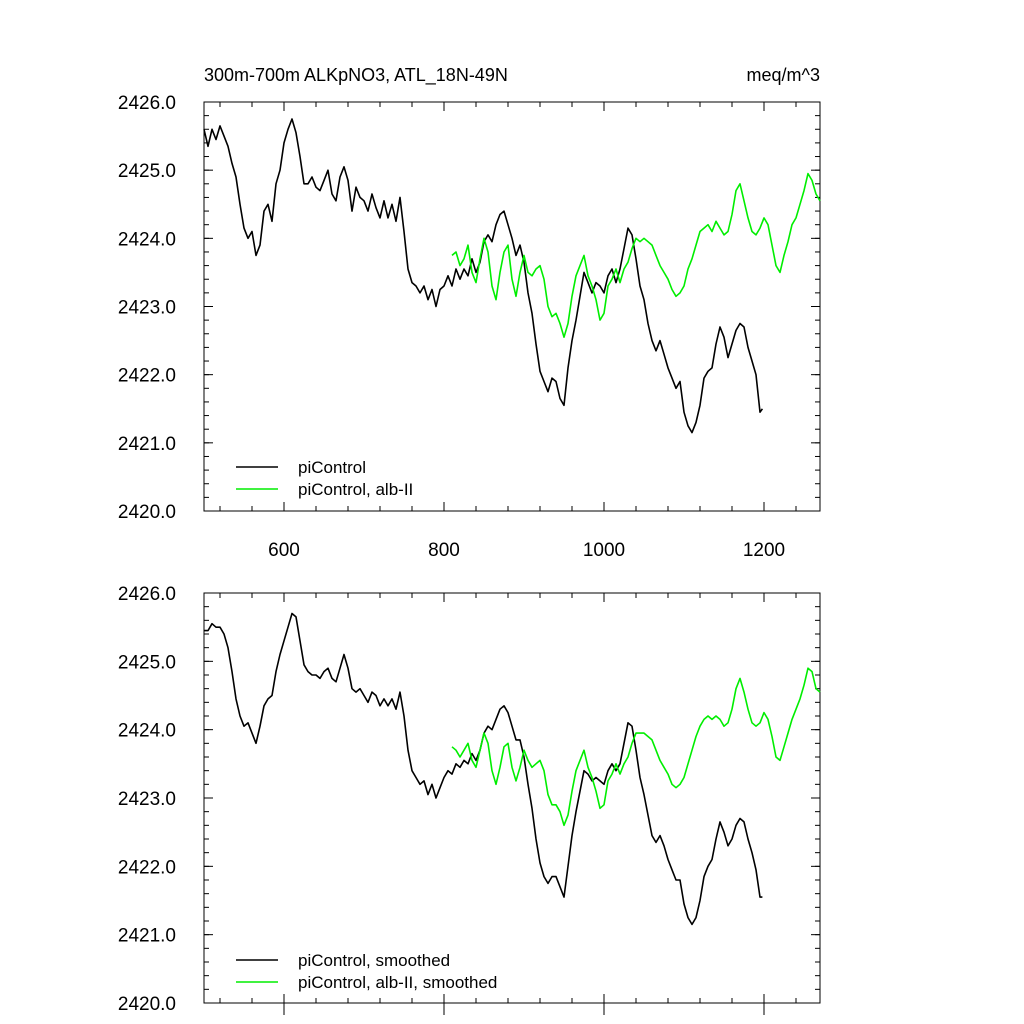 The image size is (1024, 1024). I want to click on chart0-y-tick-label: 2422.0, so click(147, 376).